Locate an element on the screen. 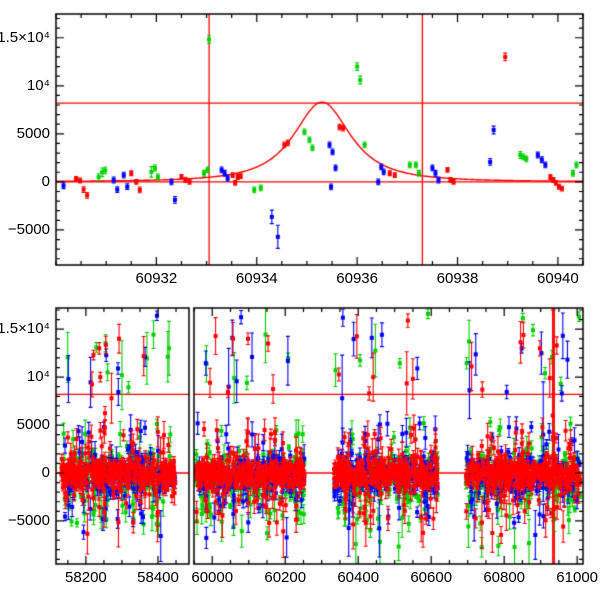  x-tick-label: 60934 is located at coordinates (256, 278).